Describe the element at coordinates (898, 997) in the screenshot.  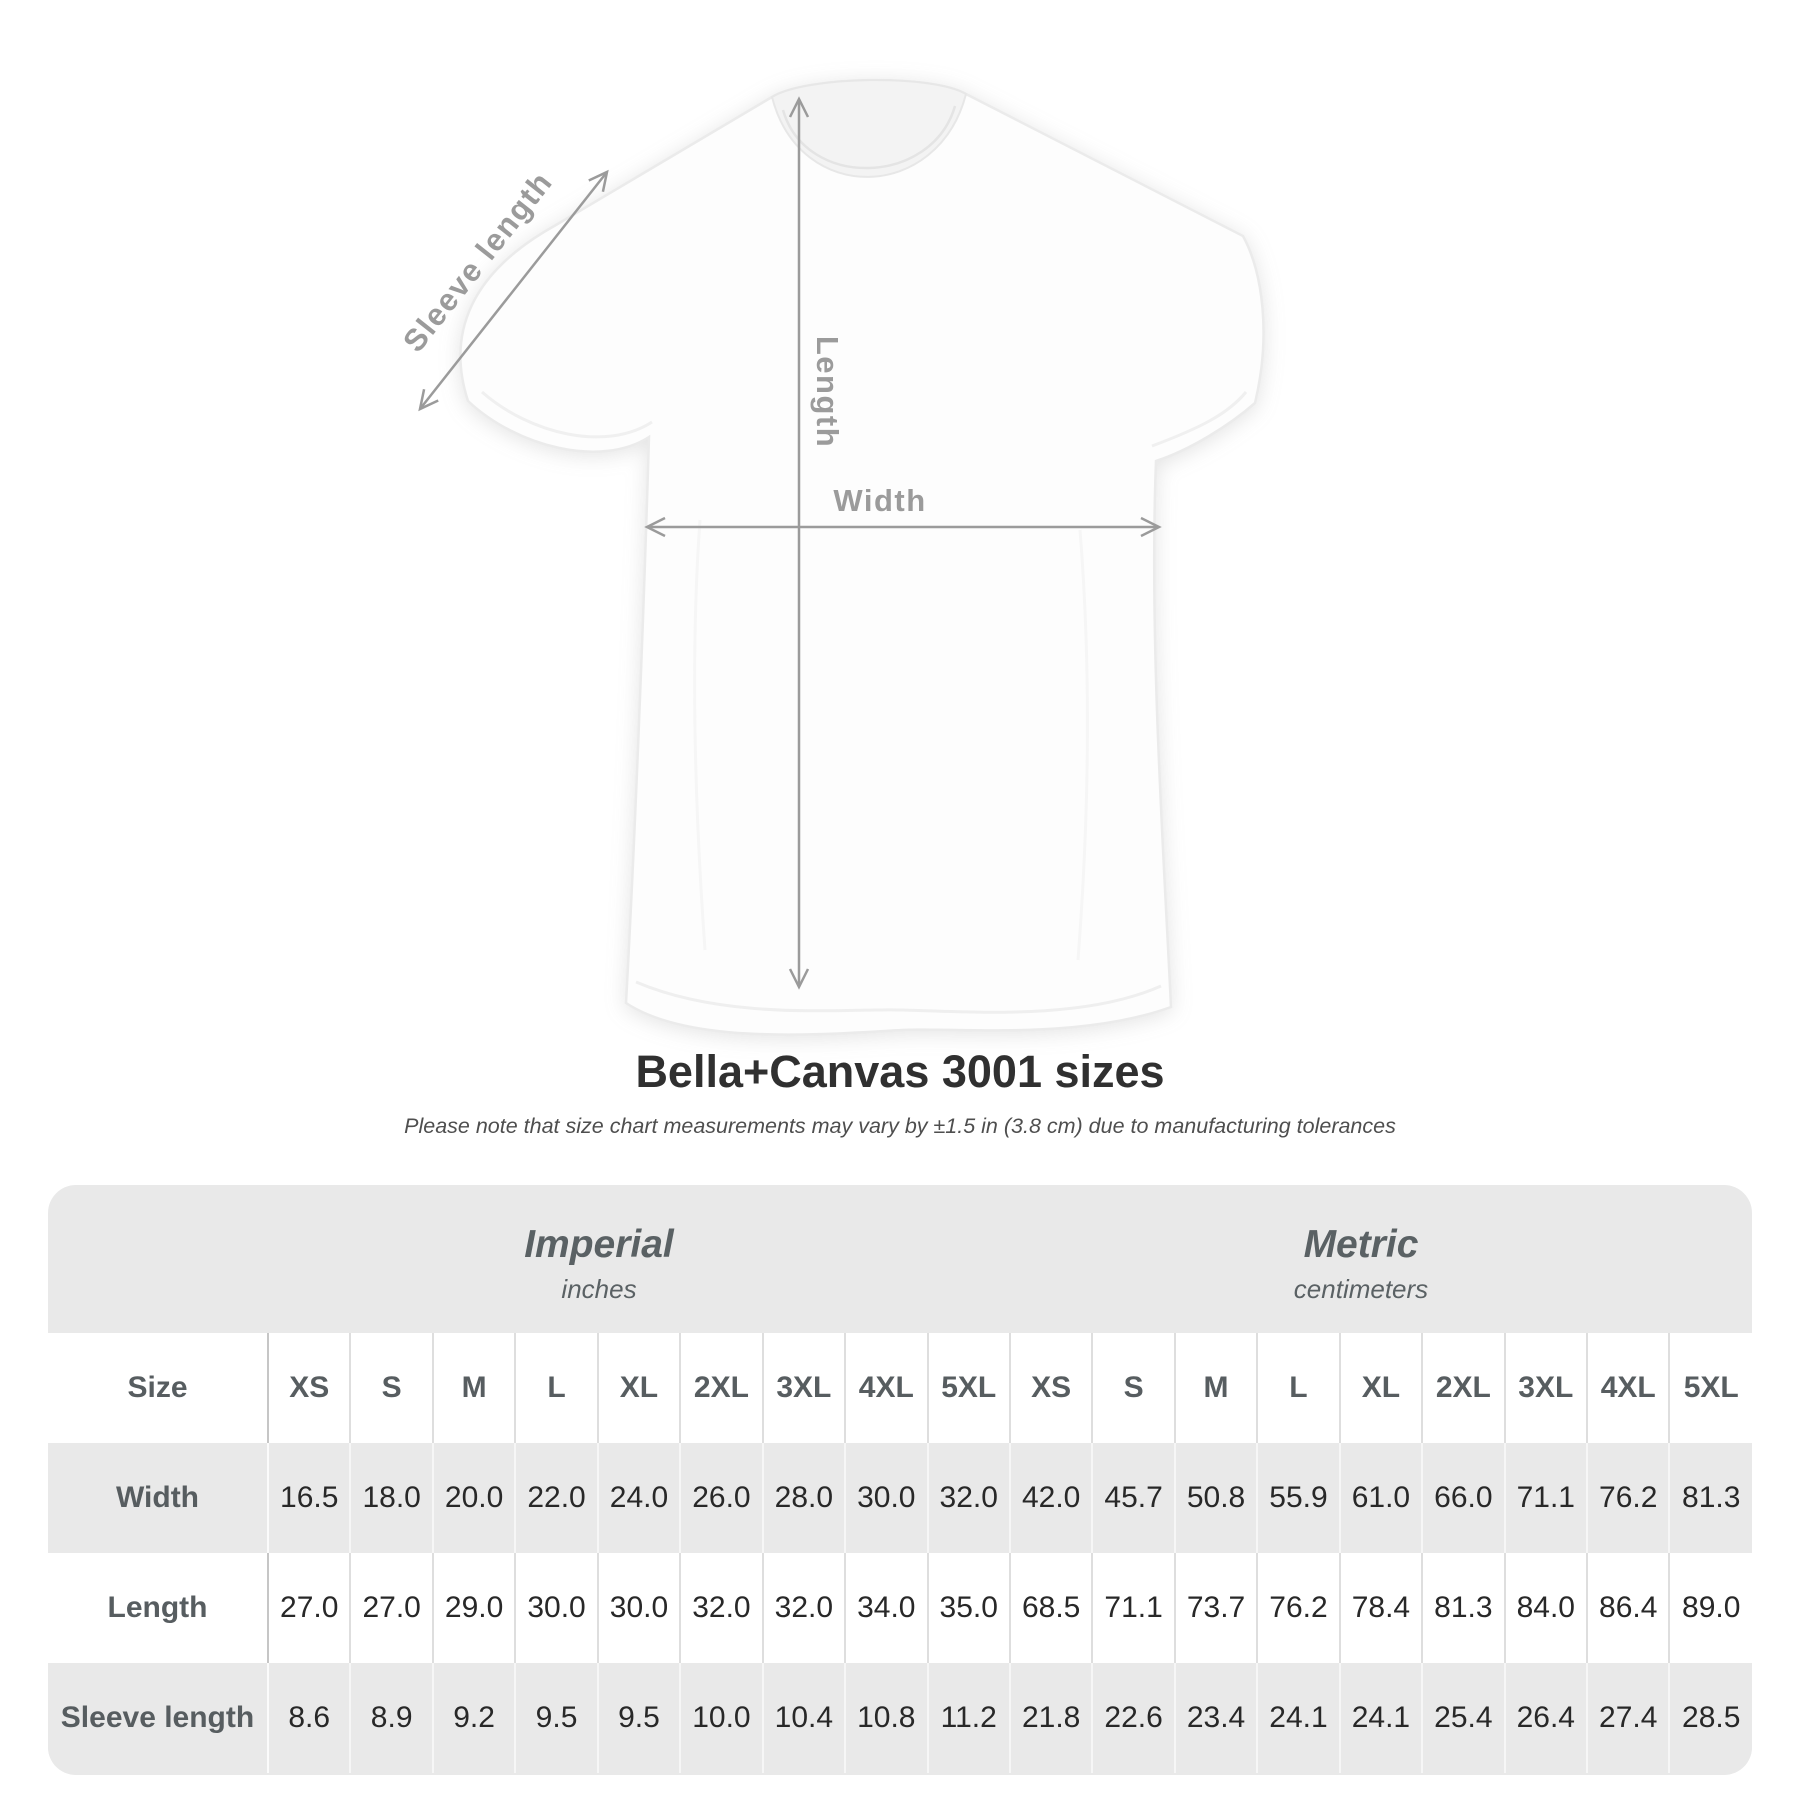
I see `hem-stitch` at that location.